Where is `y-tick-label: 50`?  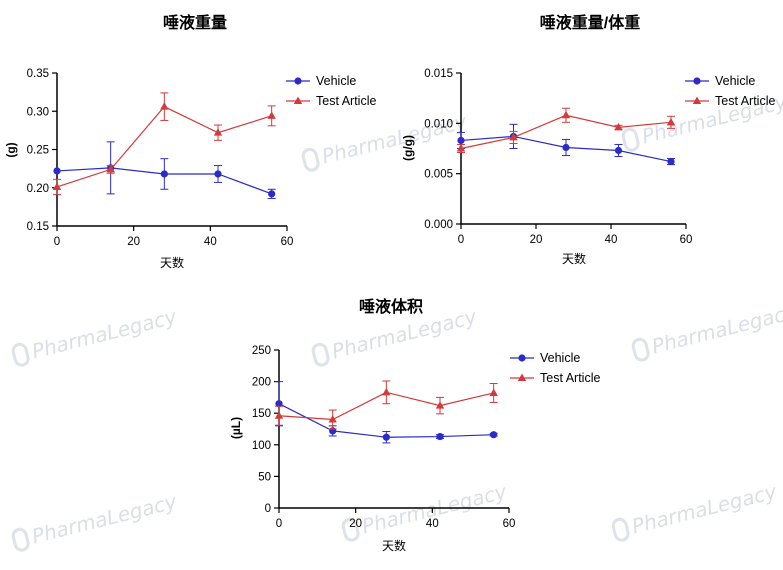
y-tick-label: 50 is located at coordinates (264, 477).